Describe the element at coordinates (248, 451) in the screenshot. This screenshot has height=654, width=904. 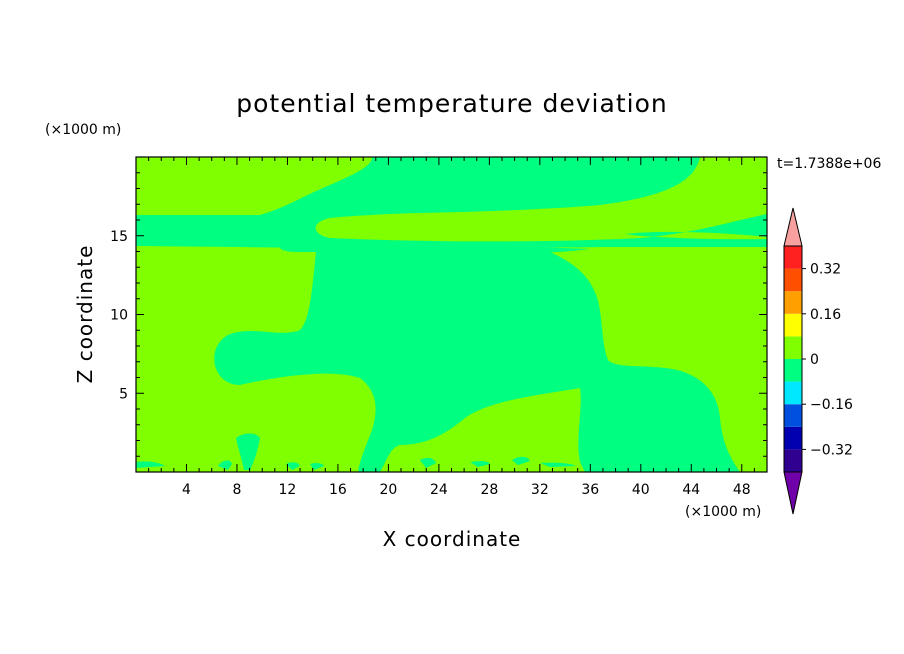
I see `ground-blob-8km` at that location.